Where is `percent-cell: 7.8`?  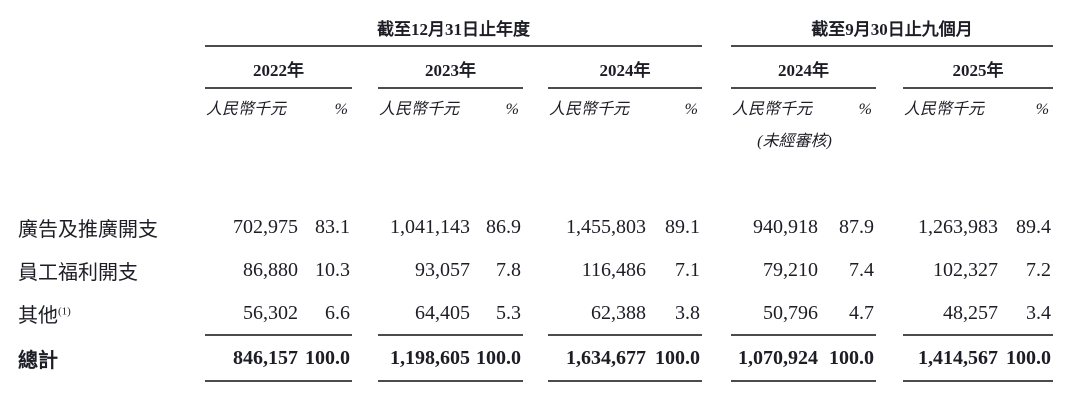 percent-cell: 7.8 is located at coordinates (508, 270).